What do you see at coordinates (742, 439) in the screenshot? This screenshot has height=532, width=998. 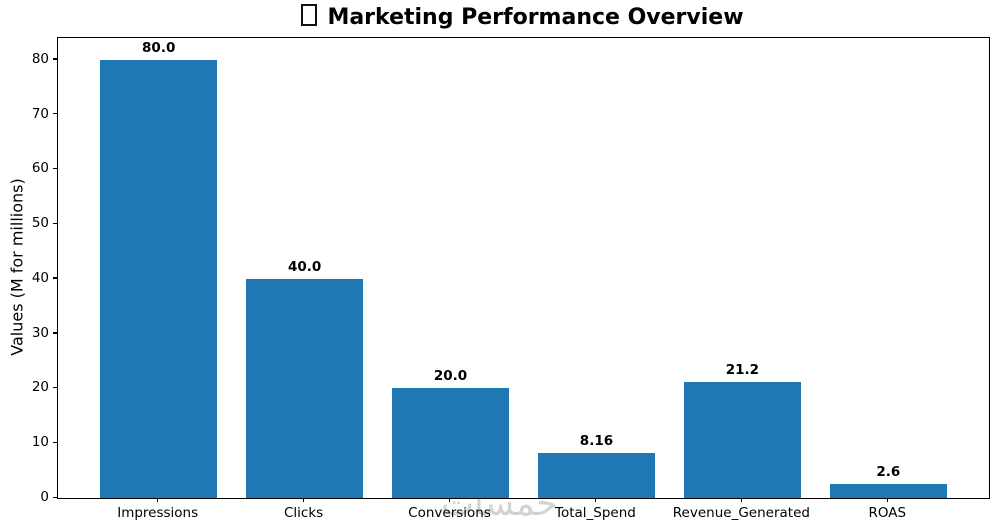 I see `bar-Revenue_Generated` at bounding box center [742, 439].